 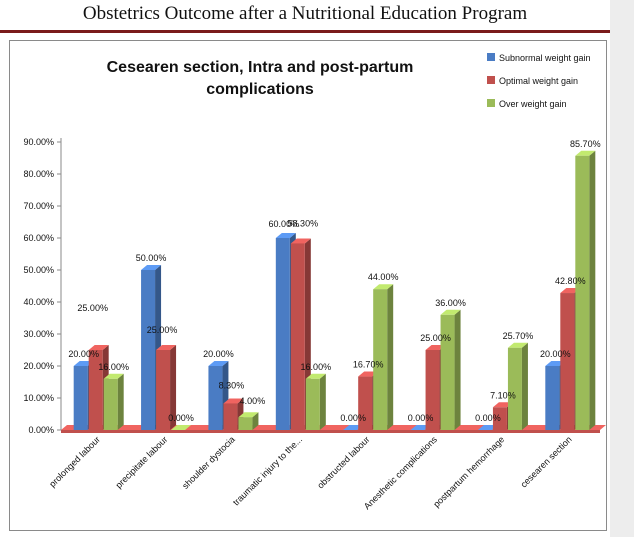 I want to click on data-label: 85.70%, so click(x=585, y=144).